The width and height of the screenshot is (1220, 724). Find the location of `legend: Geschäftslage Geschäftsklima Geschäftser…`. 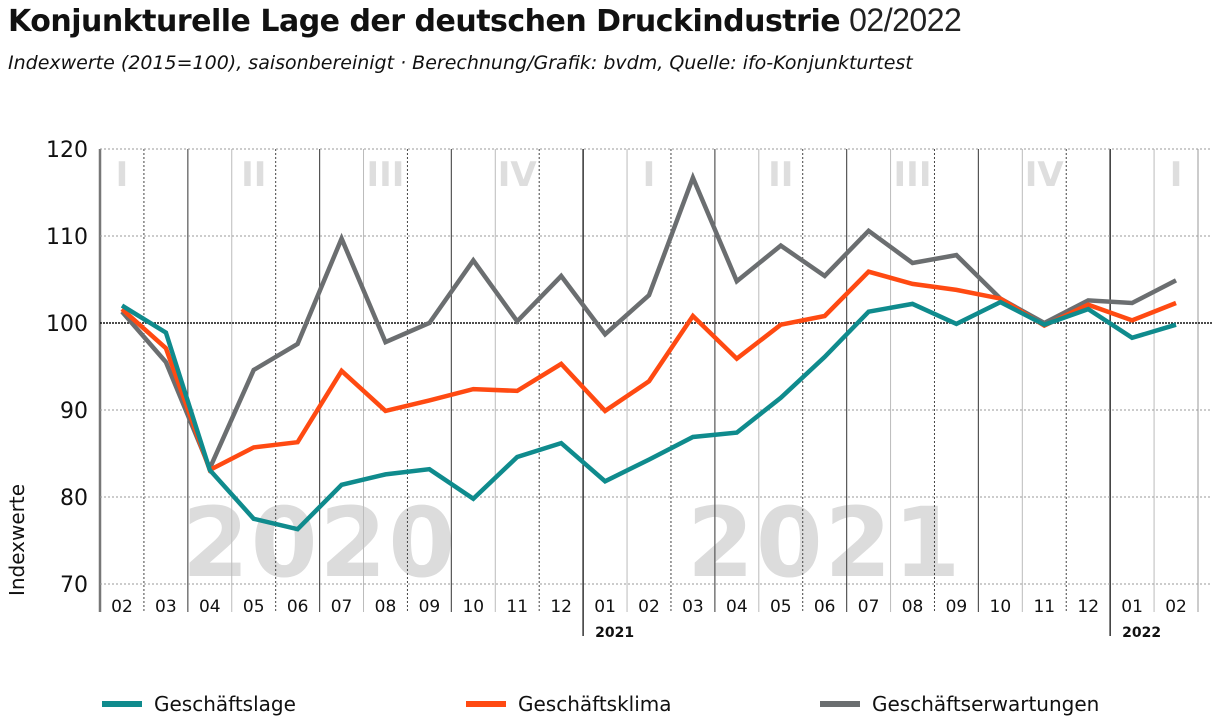

legend: Geschäftslage Geschäftsklima Geschäftser… is located at coordinates (610, 707).